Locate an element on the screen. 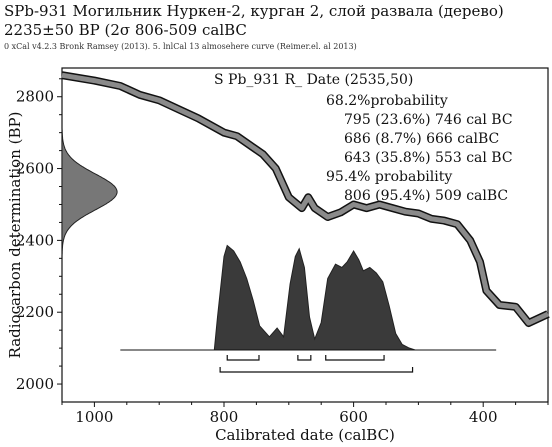  calibrated-distribution is located at coordinates (314, 297).